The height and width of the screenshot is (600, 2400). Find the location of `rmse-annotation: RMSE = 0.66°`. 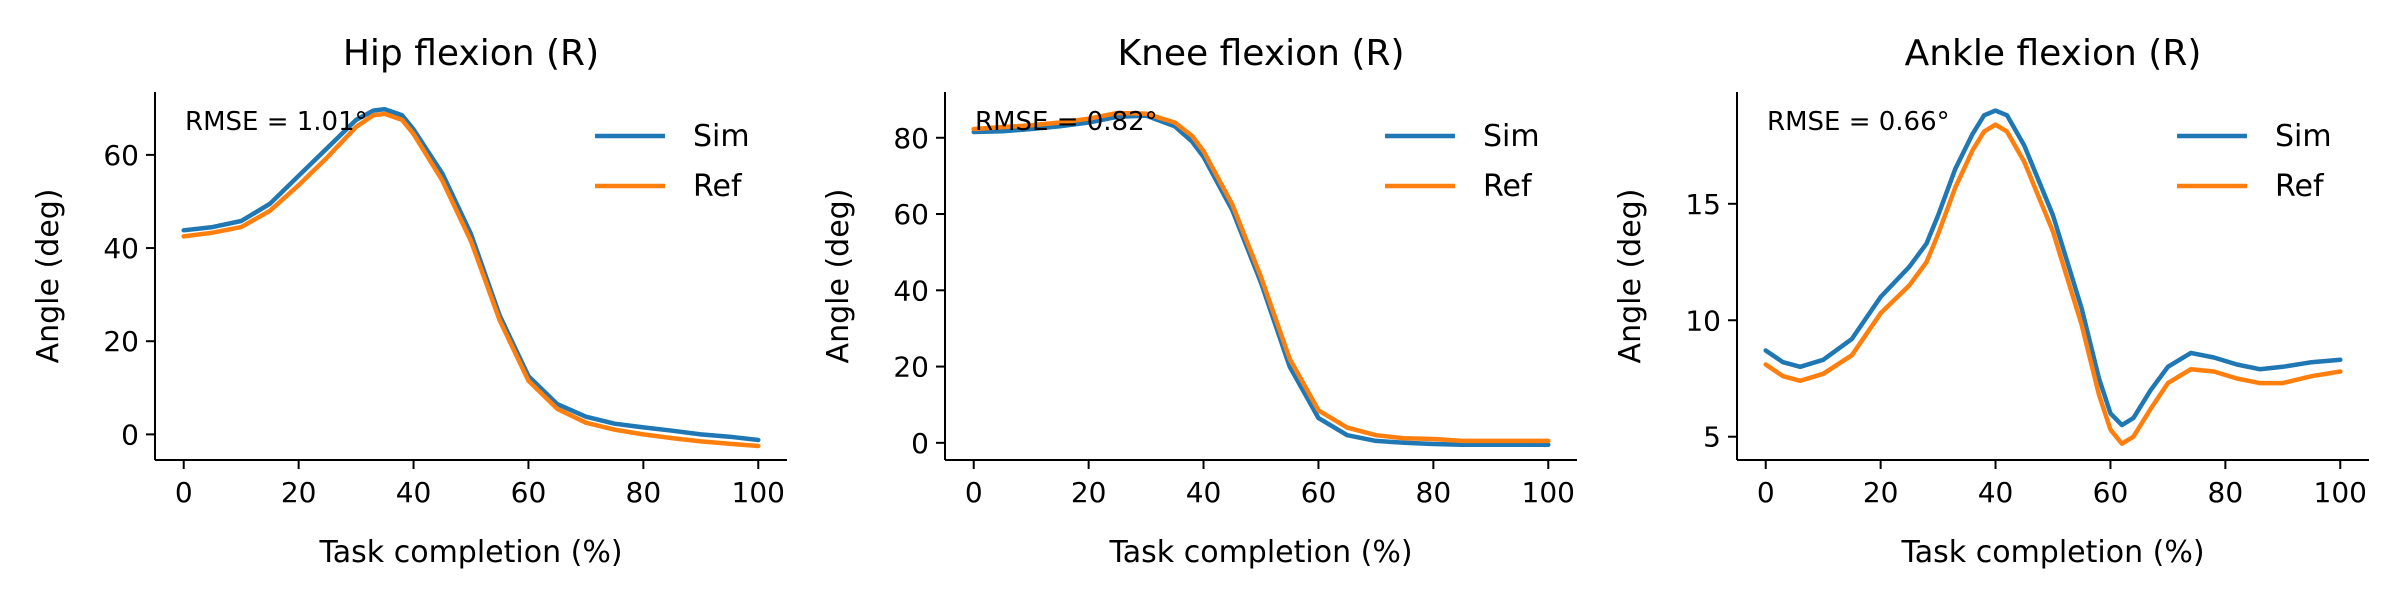

rmse-annotation: RMSE = 0.66° is located at coordinates (1858, 122).